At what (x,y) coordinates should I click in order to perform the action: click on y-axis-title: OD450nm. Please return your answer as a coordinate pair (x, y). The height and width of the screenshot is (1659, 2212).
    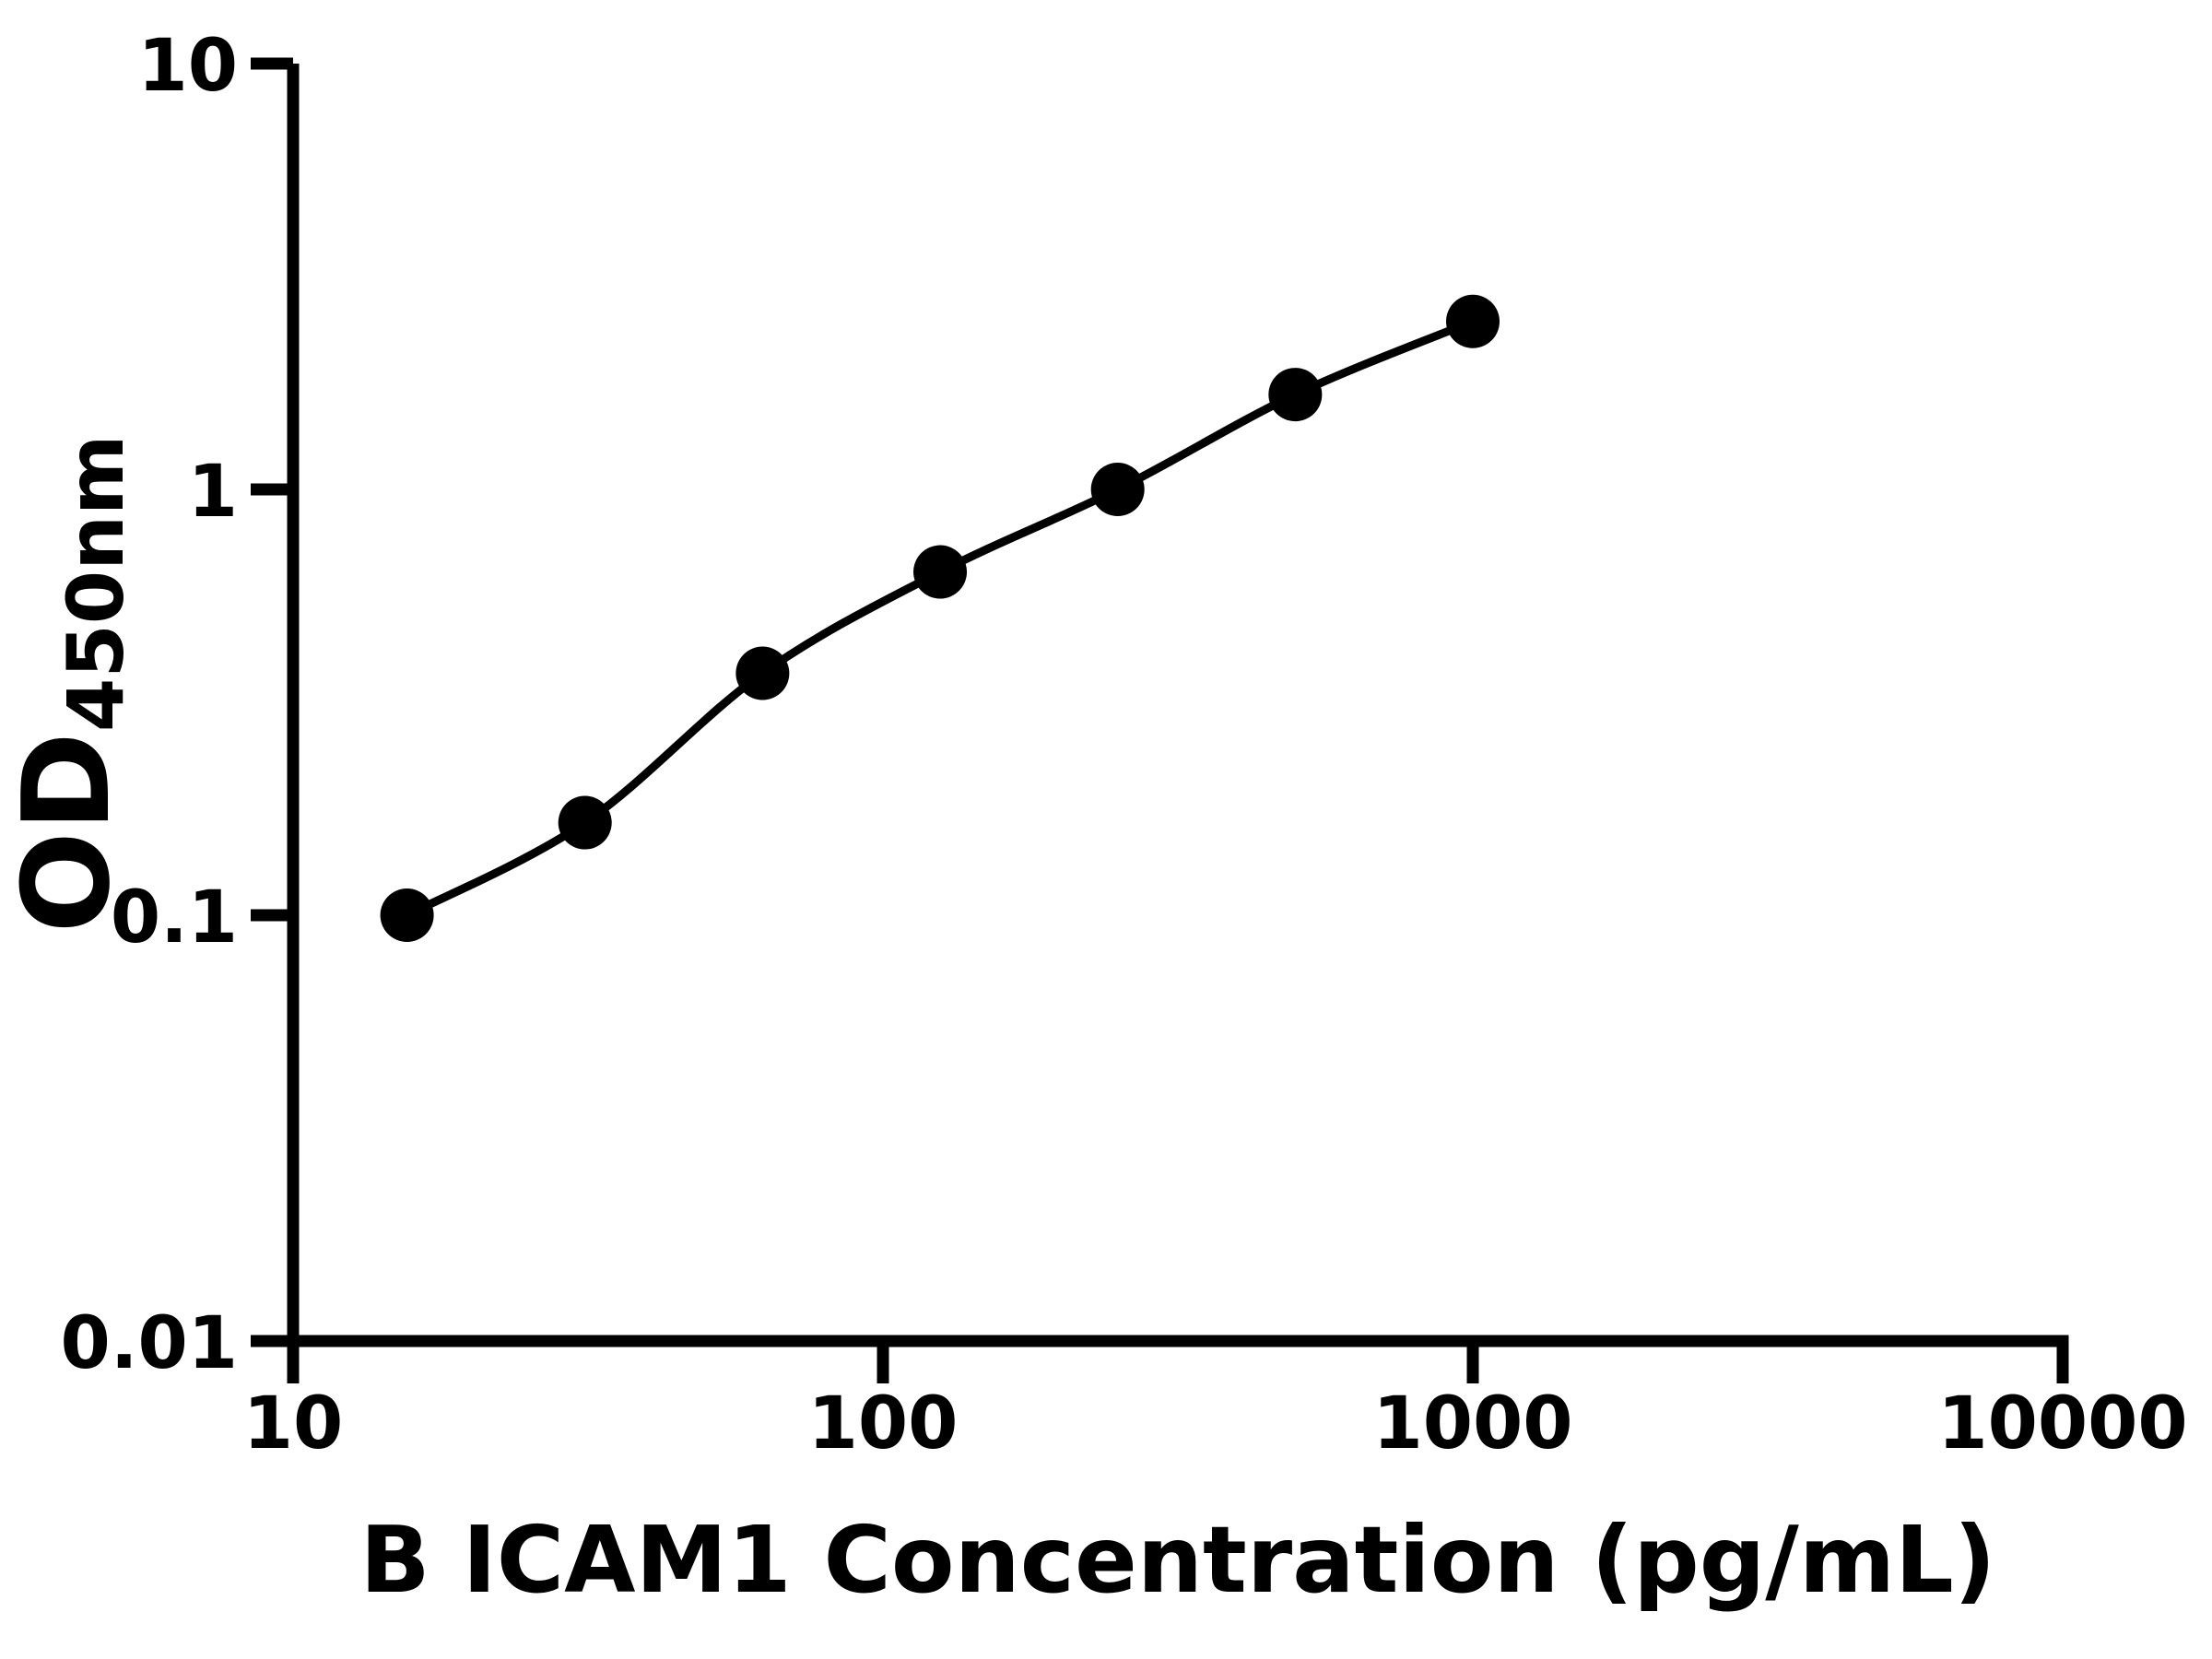
    Looking at the image, I should click on (70, 683).